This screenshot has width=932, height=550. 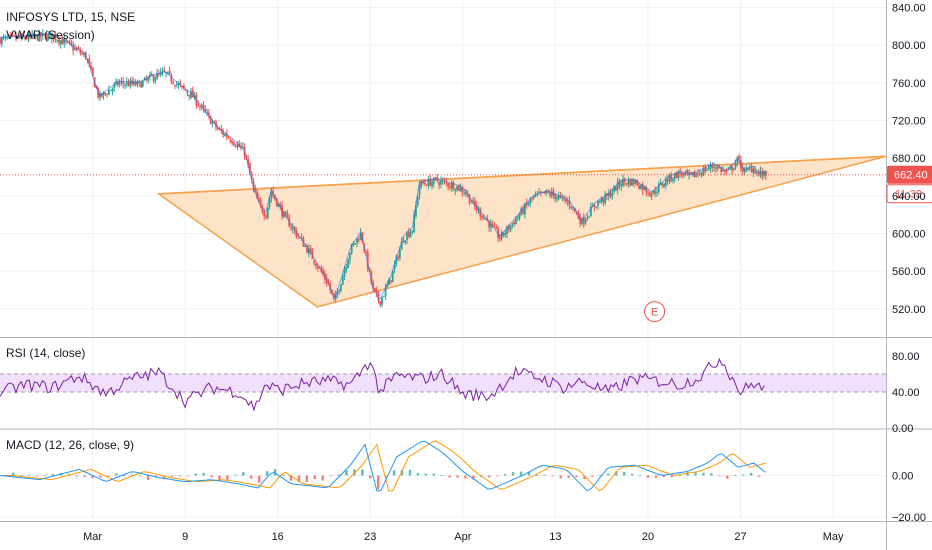 What do you see at coordinates (909, 518) in the screenshot?
I see `macd-tick-label-1: −20.00` at bounding box center [909, 518].